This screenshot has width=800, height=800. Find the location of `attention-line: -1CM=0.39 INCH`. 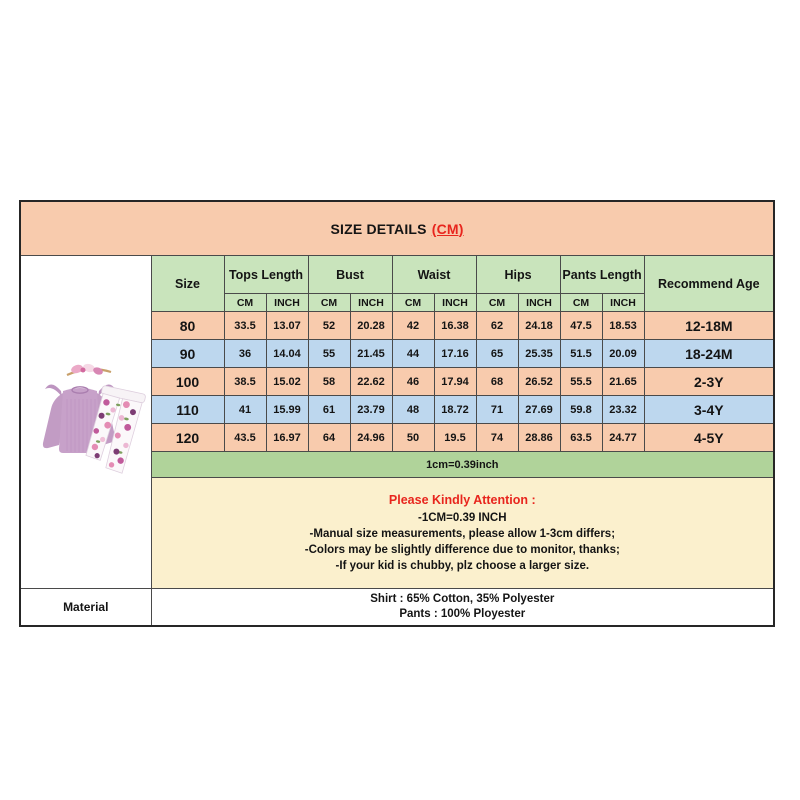

attention-line: -1CM=0.39 INCH is located at coordinates (462, 518).